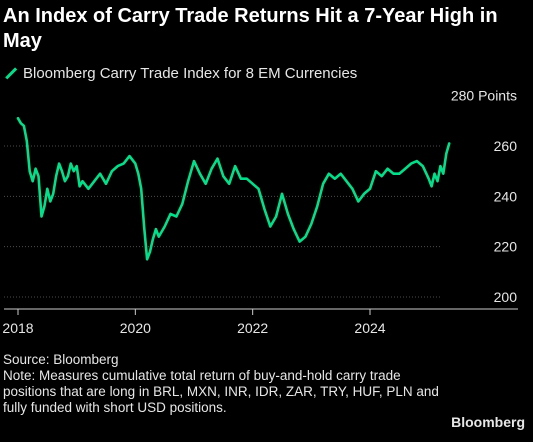 The width and height of the screenshot is (533, 442). Describe the element at coordinates (488, 422) in the screenshot. I see `bloomberg-logo: Bloomberg` at that location.